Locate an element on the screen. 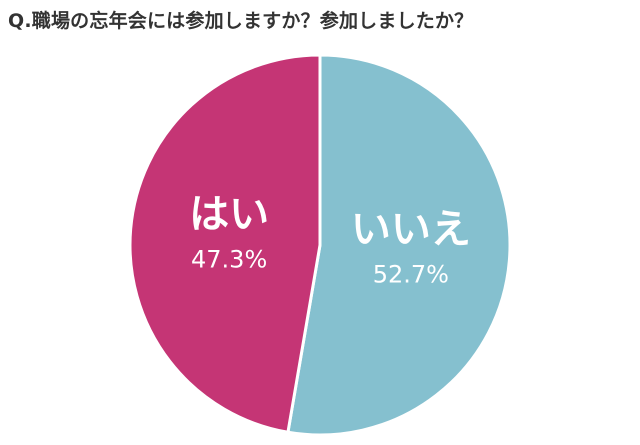 This screenshot has width=640, height=445. chart-title: Q.職場の忘年会には参加しますか？参加しましたか？ is located at coordinates (241, 21).